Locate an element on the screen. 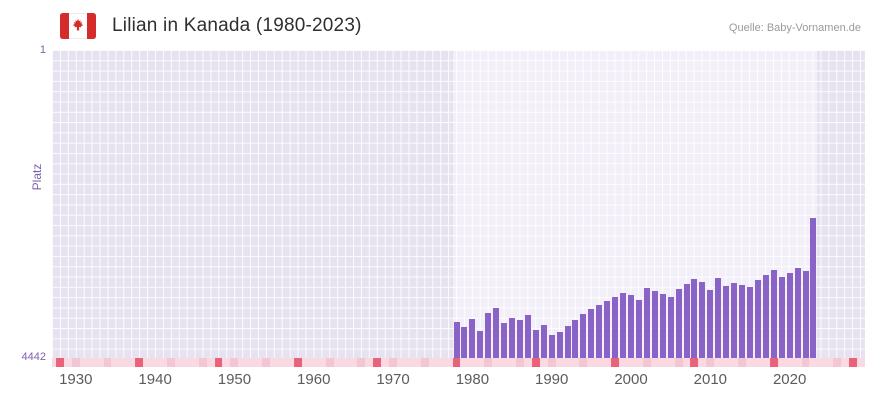 The height and width of the screenshot is (402, 873). bar-2017 is located at coordinates (765, 316).